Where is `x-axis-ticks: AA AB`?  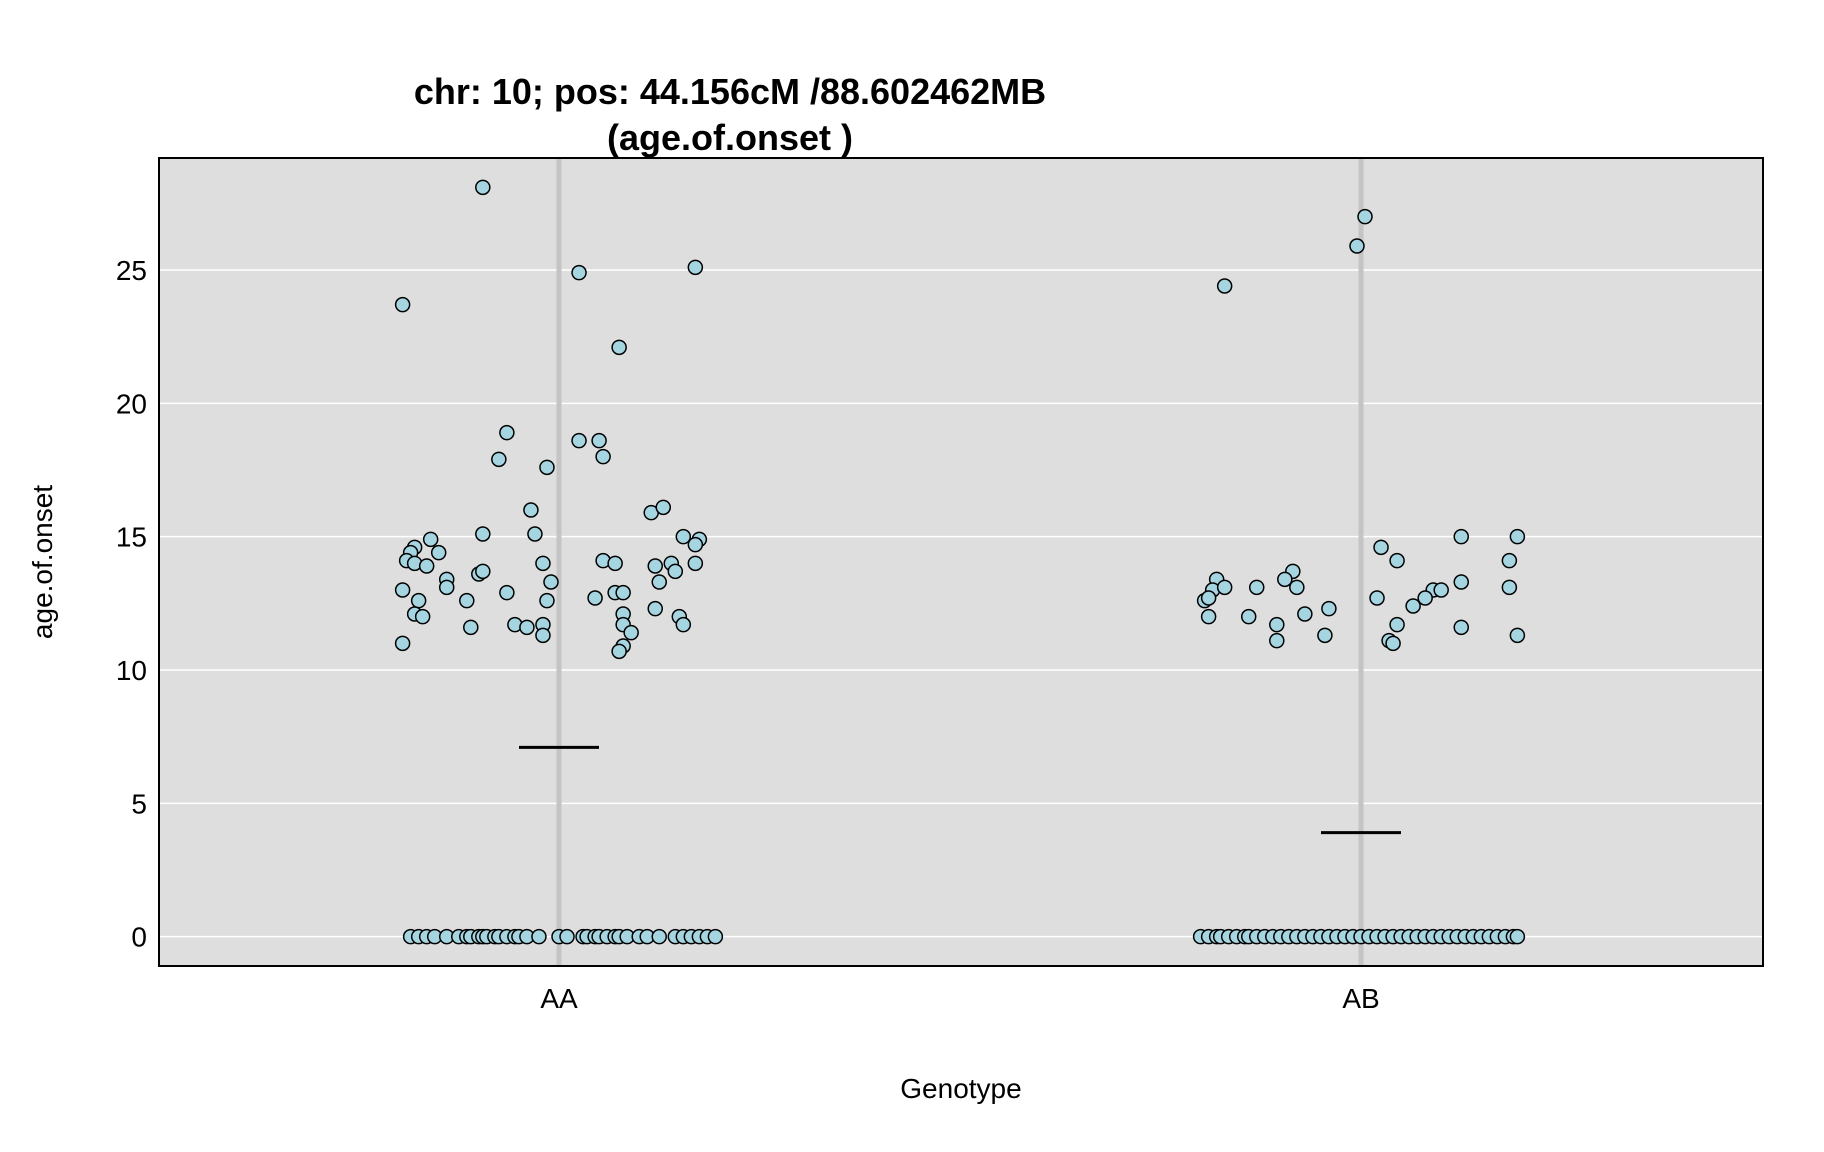 x-axis-ticks: AA AB is located at coordinates (959, 998).